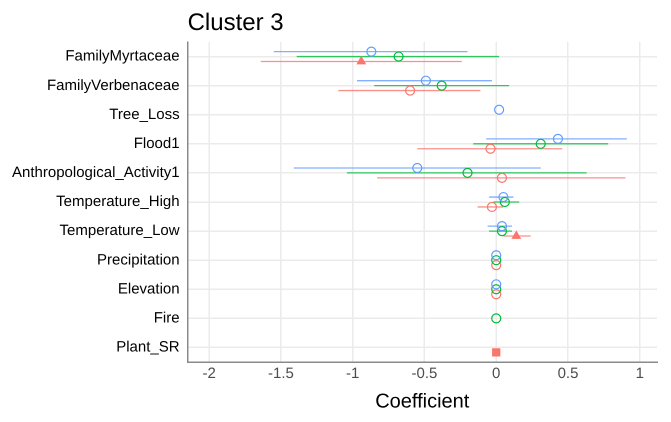  What do you see at coordinates (568, 373) in the screenshot?
I see `x-tick-label: 0.5` at bounding box center [568, 373].